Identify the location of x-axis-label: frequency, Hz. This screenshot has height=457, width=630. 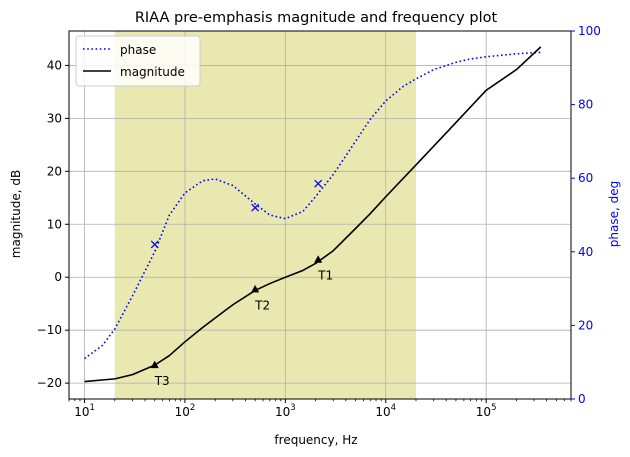
(315, 440).